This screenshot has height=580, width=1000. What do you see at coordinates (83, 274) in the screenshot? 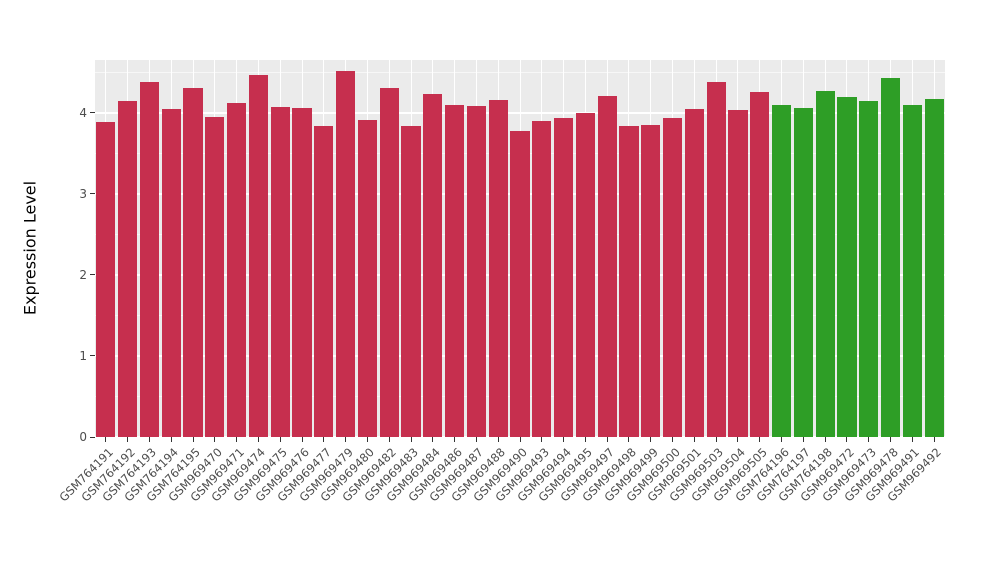
I see `y-tick-label: 2` at bounding box center [83, 274].